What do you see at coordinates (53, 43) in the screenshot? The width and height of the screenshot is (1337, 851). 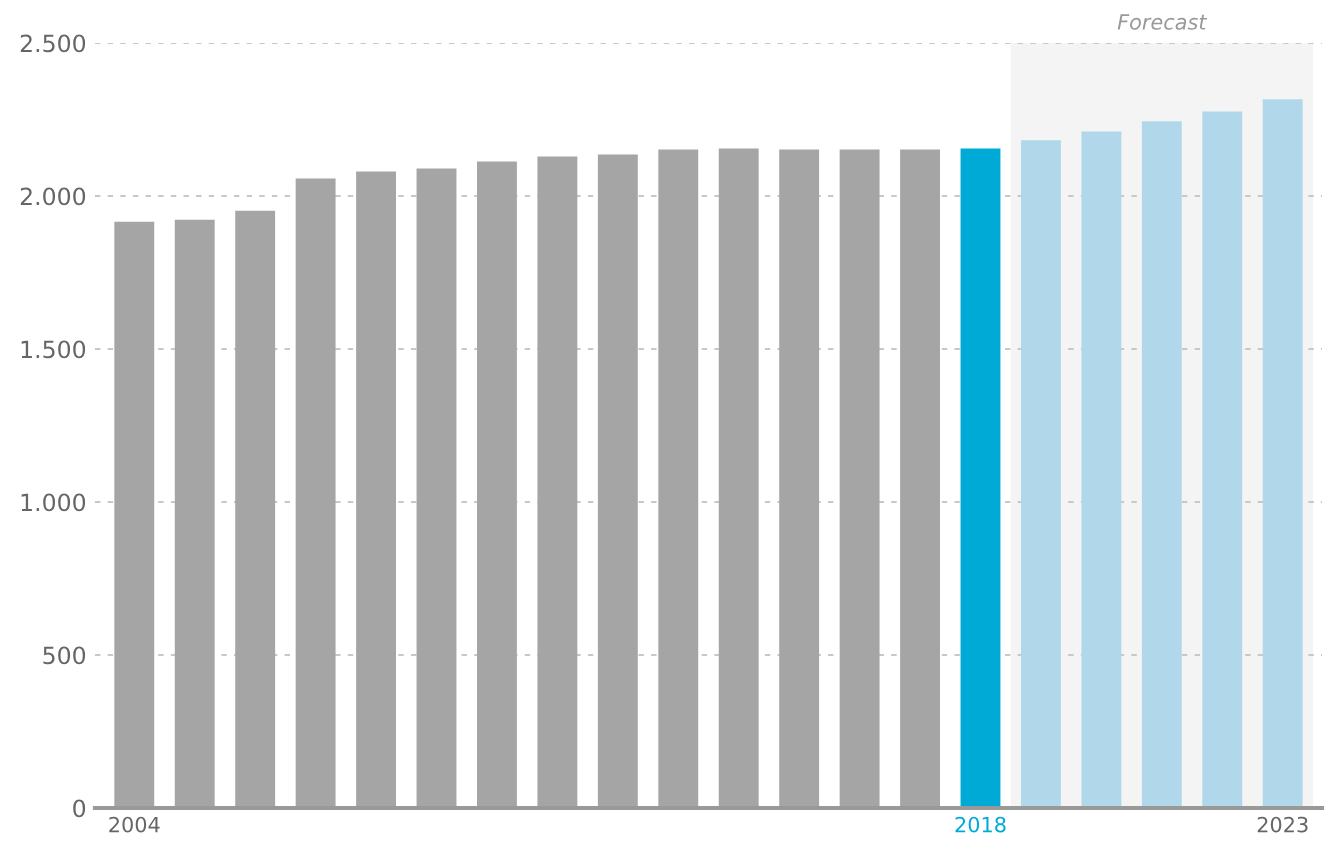 I see `y-tick-label: 2.500` at bounding box center [53, 43].